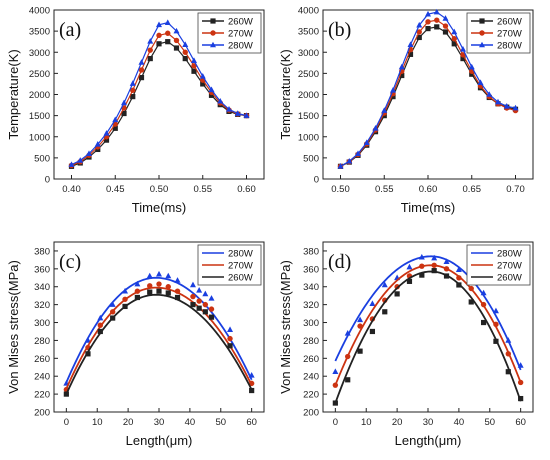 The height and width of the screenshot is (460, 550). What do you see at coordinates (39, 137) in the screenshot?
I see `y-tick-label: 1000` at bounding box center [39, 137].